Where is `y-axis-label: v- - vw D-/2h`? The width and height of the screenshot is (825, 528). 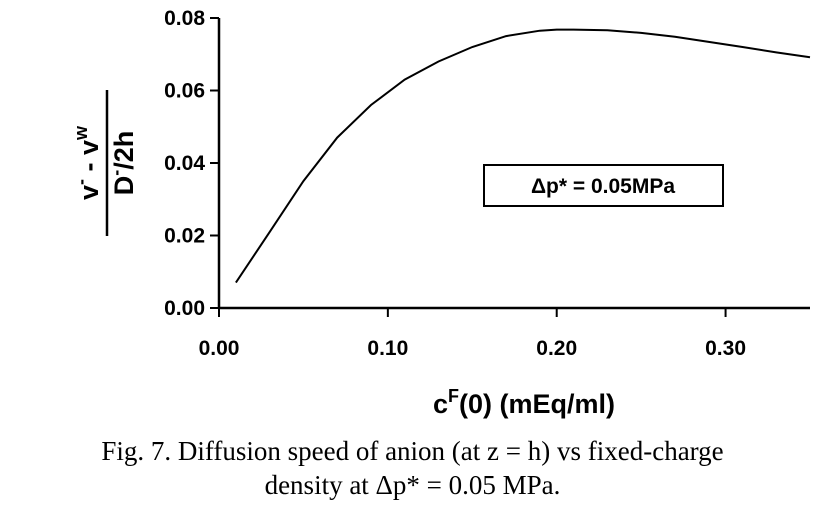
y-axis-label: v- - vw D-/2h is located at coordinates (105, 163).